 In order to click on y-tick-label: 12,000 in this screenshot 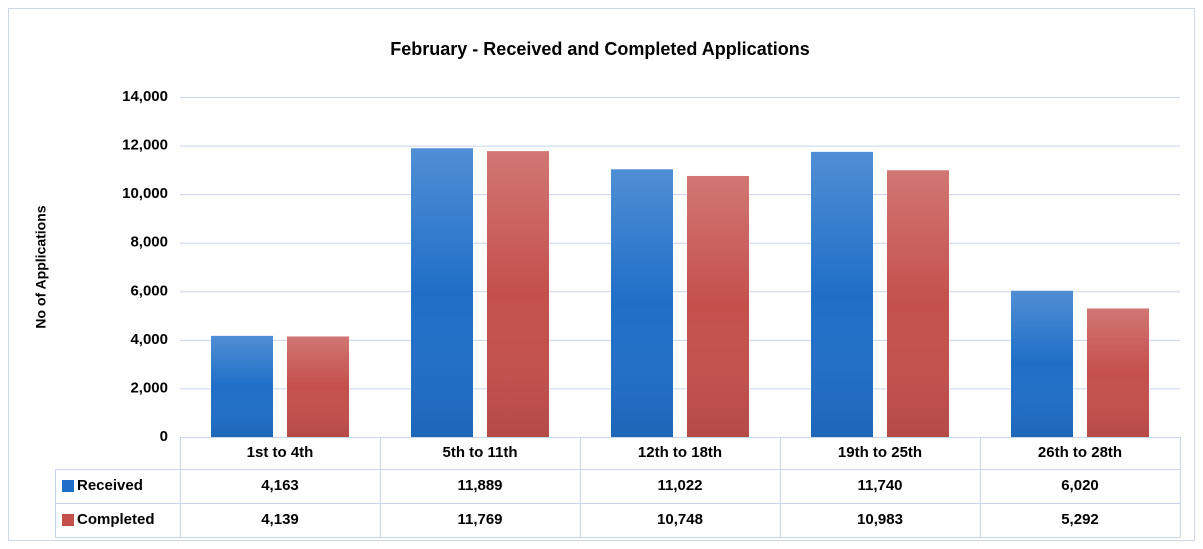, I will do `click(145, 145)`.